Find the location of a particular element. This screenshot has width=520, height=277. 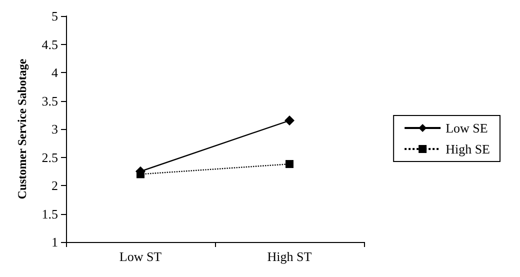

legend-label: High SE is located at coordinates (468, 149).